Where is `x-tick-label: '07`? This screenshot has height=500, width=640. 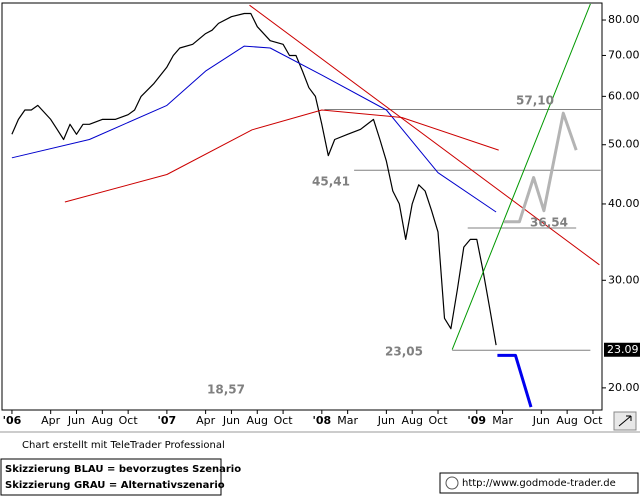 x-tick-label: '07 is located at coordinates (167, 420).